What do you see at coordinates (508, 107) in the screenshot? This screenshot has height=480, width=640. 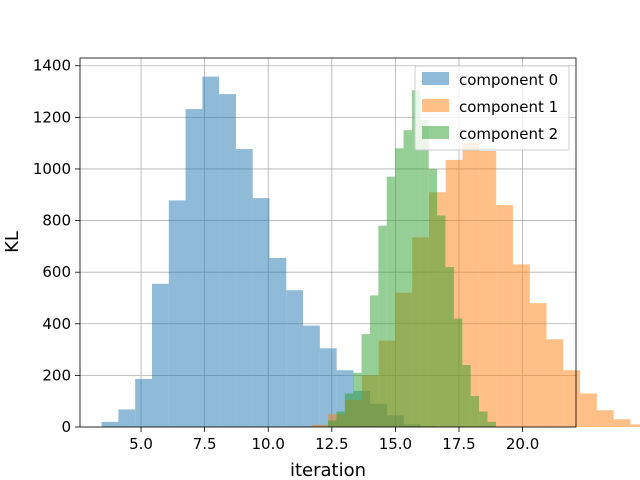 I see `legend-label: component 1` at bounding box center [508, 107].